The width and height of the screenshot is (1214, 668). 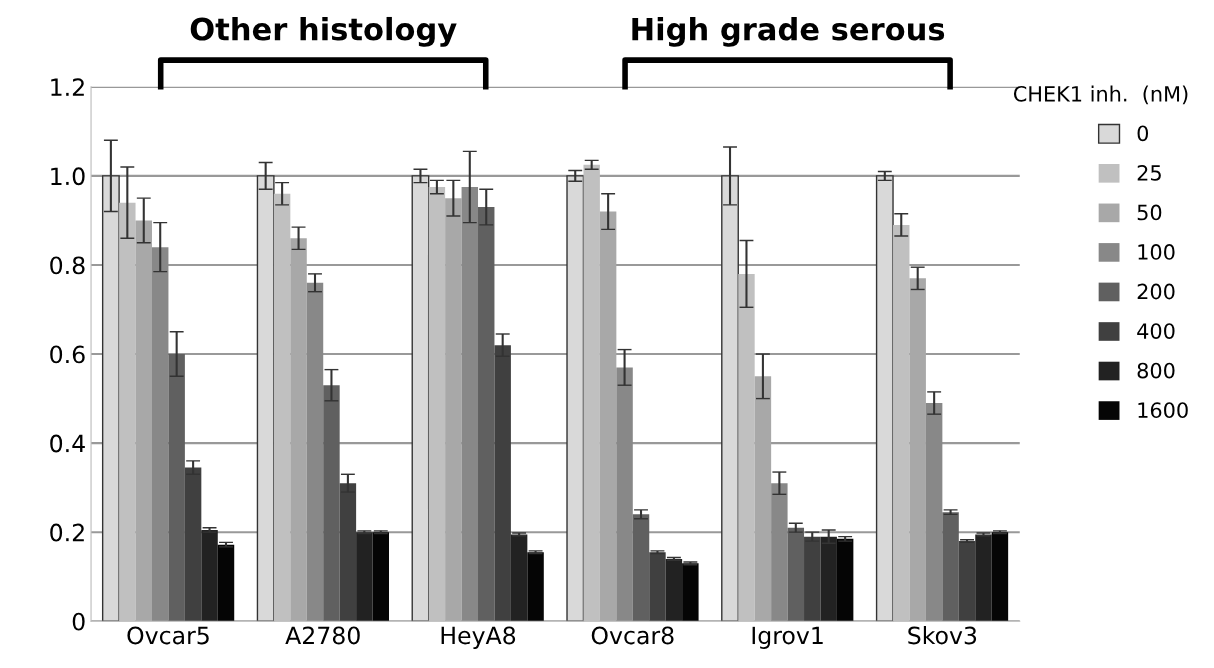 I want to click on legend-label: 800, so click(x=1156, y=370).